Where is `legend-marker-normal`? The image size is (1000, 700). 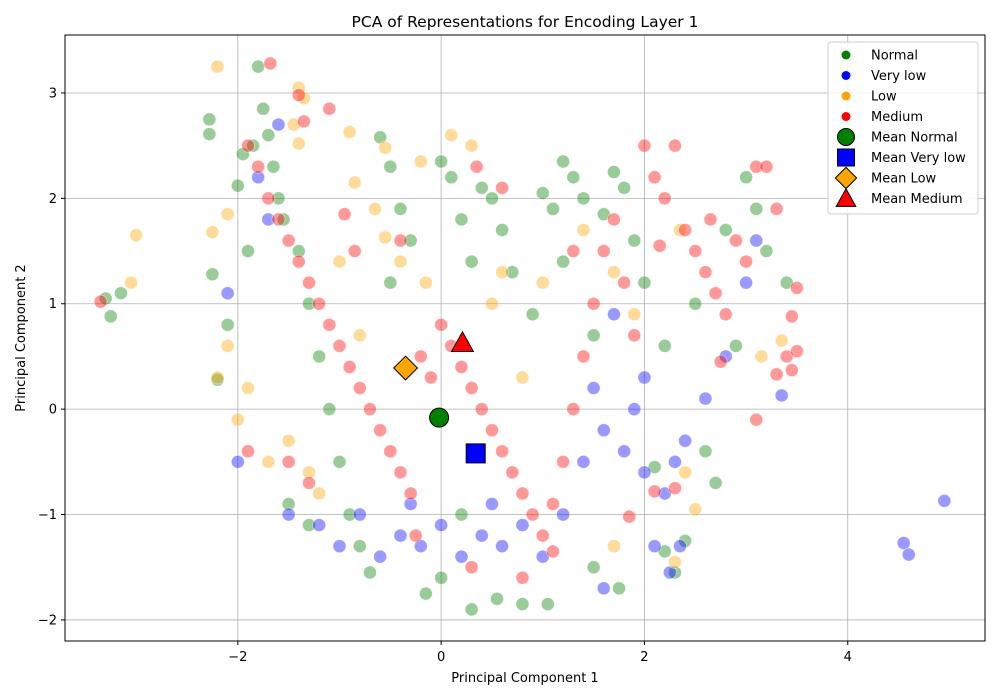 legend-marker-normal is located at coordinates (846, 55).